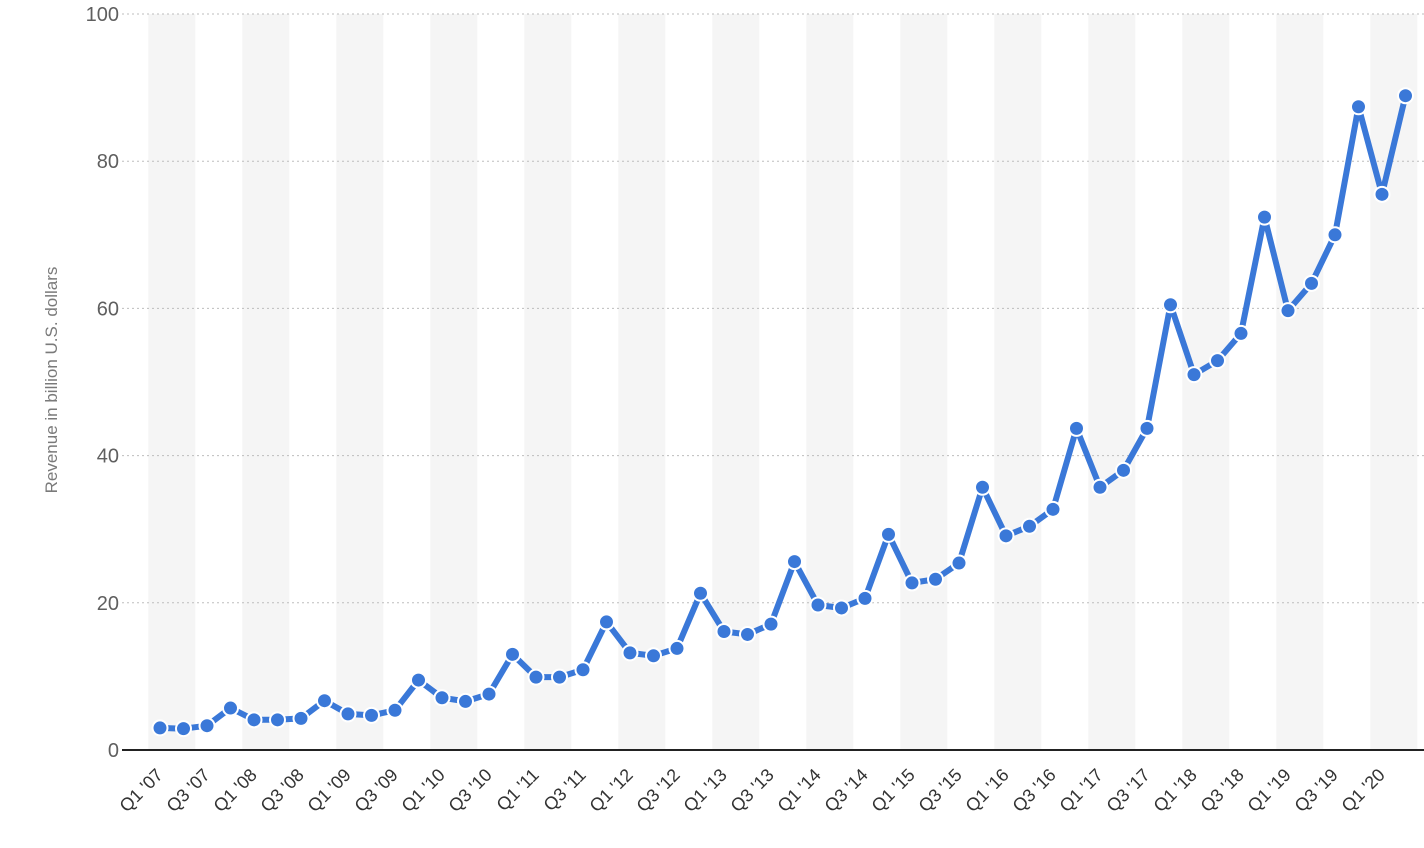 Image resolution: width=1424 pixels, height=848 pixels. What do you see at coordinates (376, 790) in the screenshot?
I see `x-tick-label: Q3 '09` at bounding box center [376, 790].